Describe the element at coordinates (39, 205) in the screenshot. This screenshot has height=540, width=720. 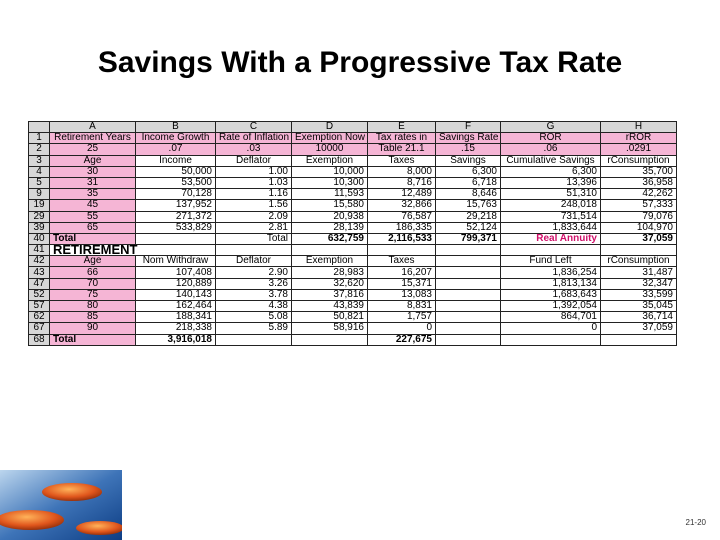
I see `row-number: 19` at that location.